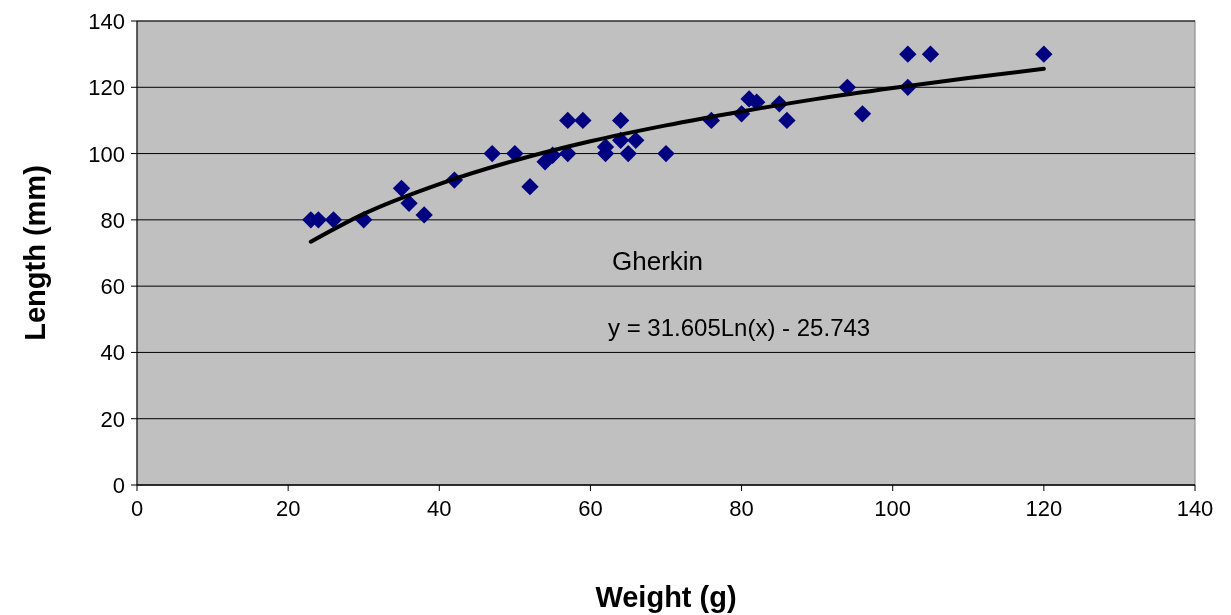  I want to click on y-tick-label: 120, so click(106, 88).